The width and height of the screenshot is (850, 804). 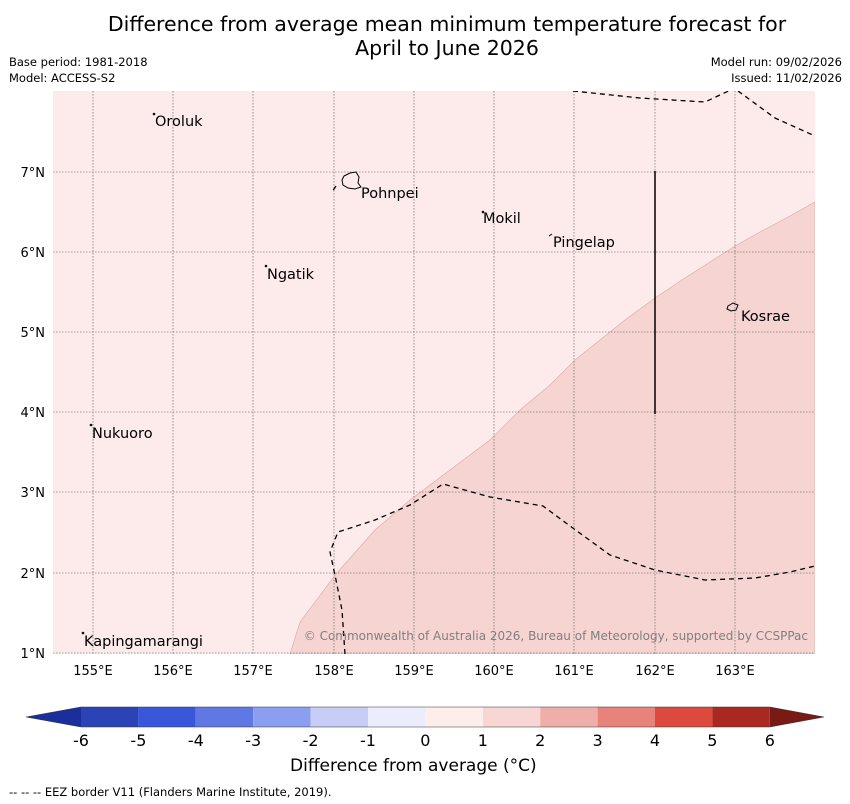 I want to click on colorbar-label: Difference from average (°C), so click(x=413, y=766).